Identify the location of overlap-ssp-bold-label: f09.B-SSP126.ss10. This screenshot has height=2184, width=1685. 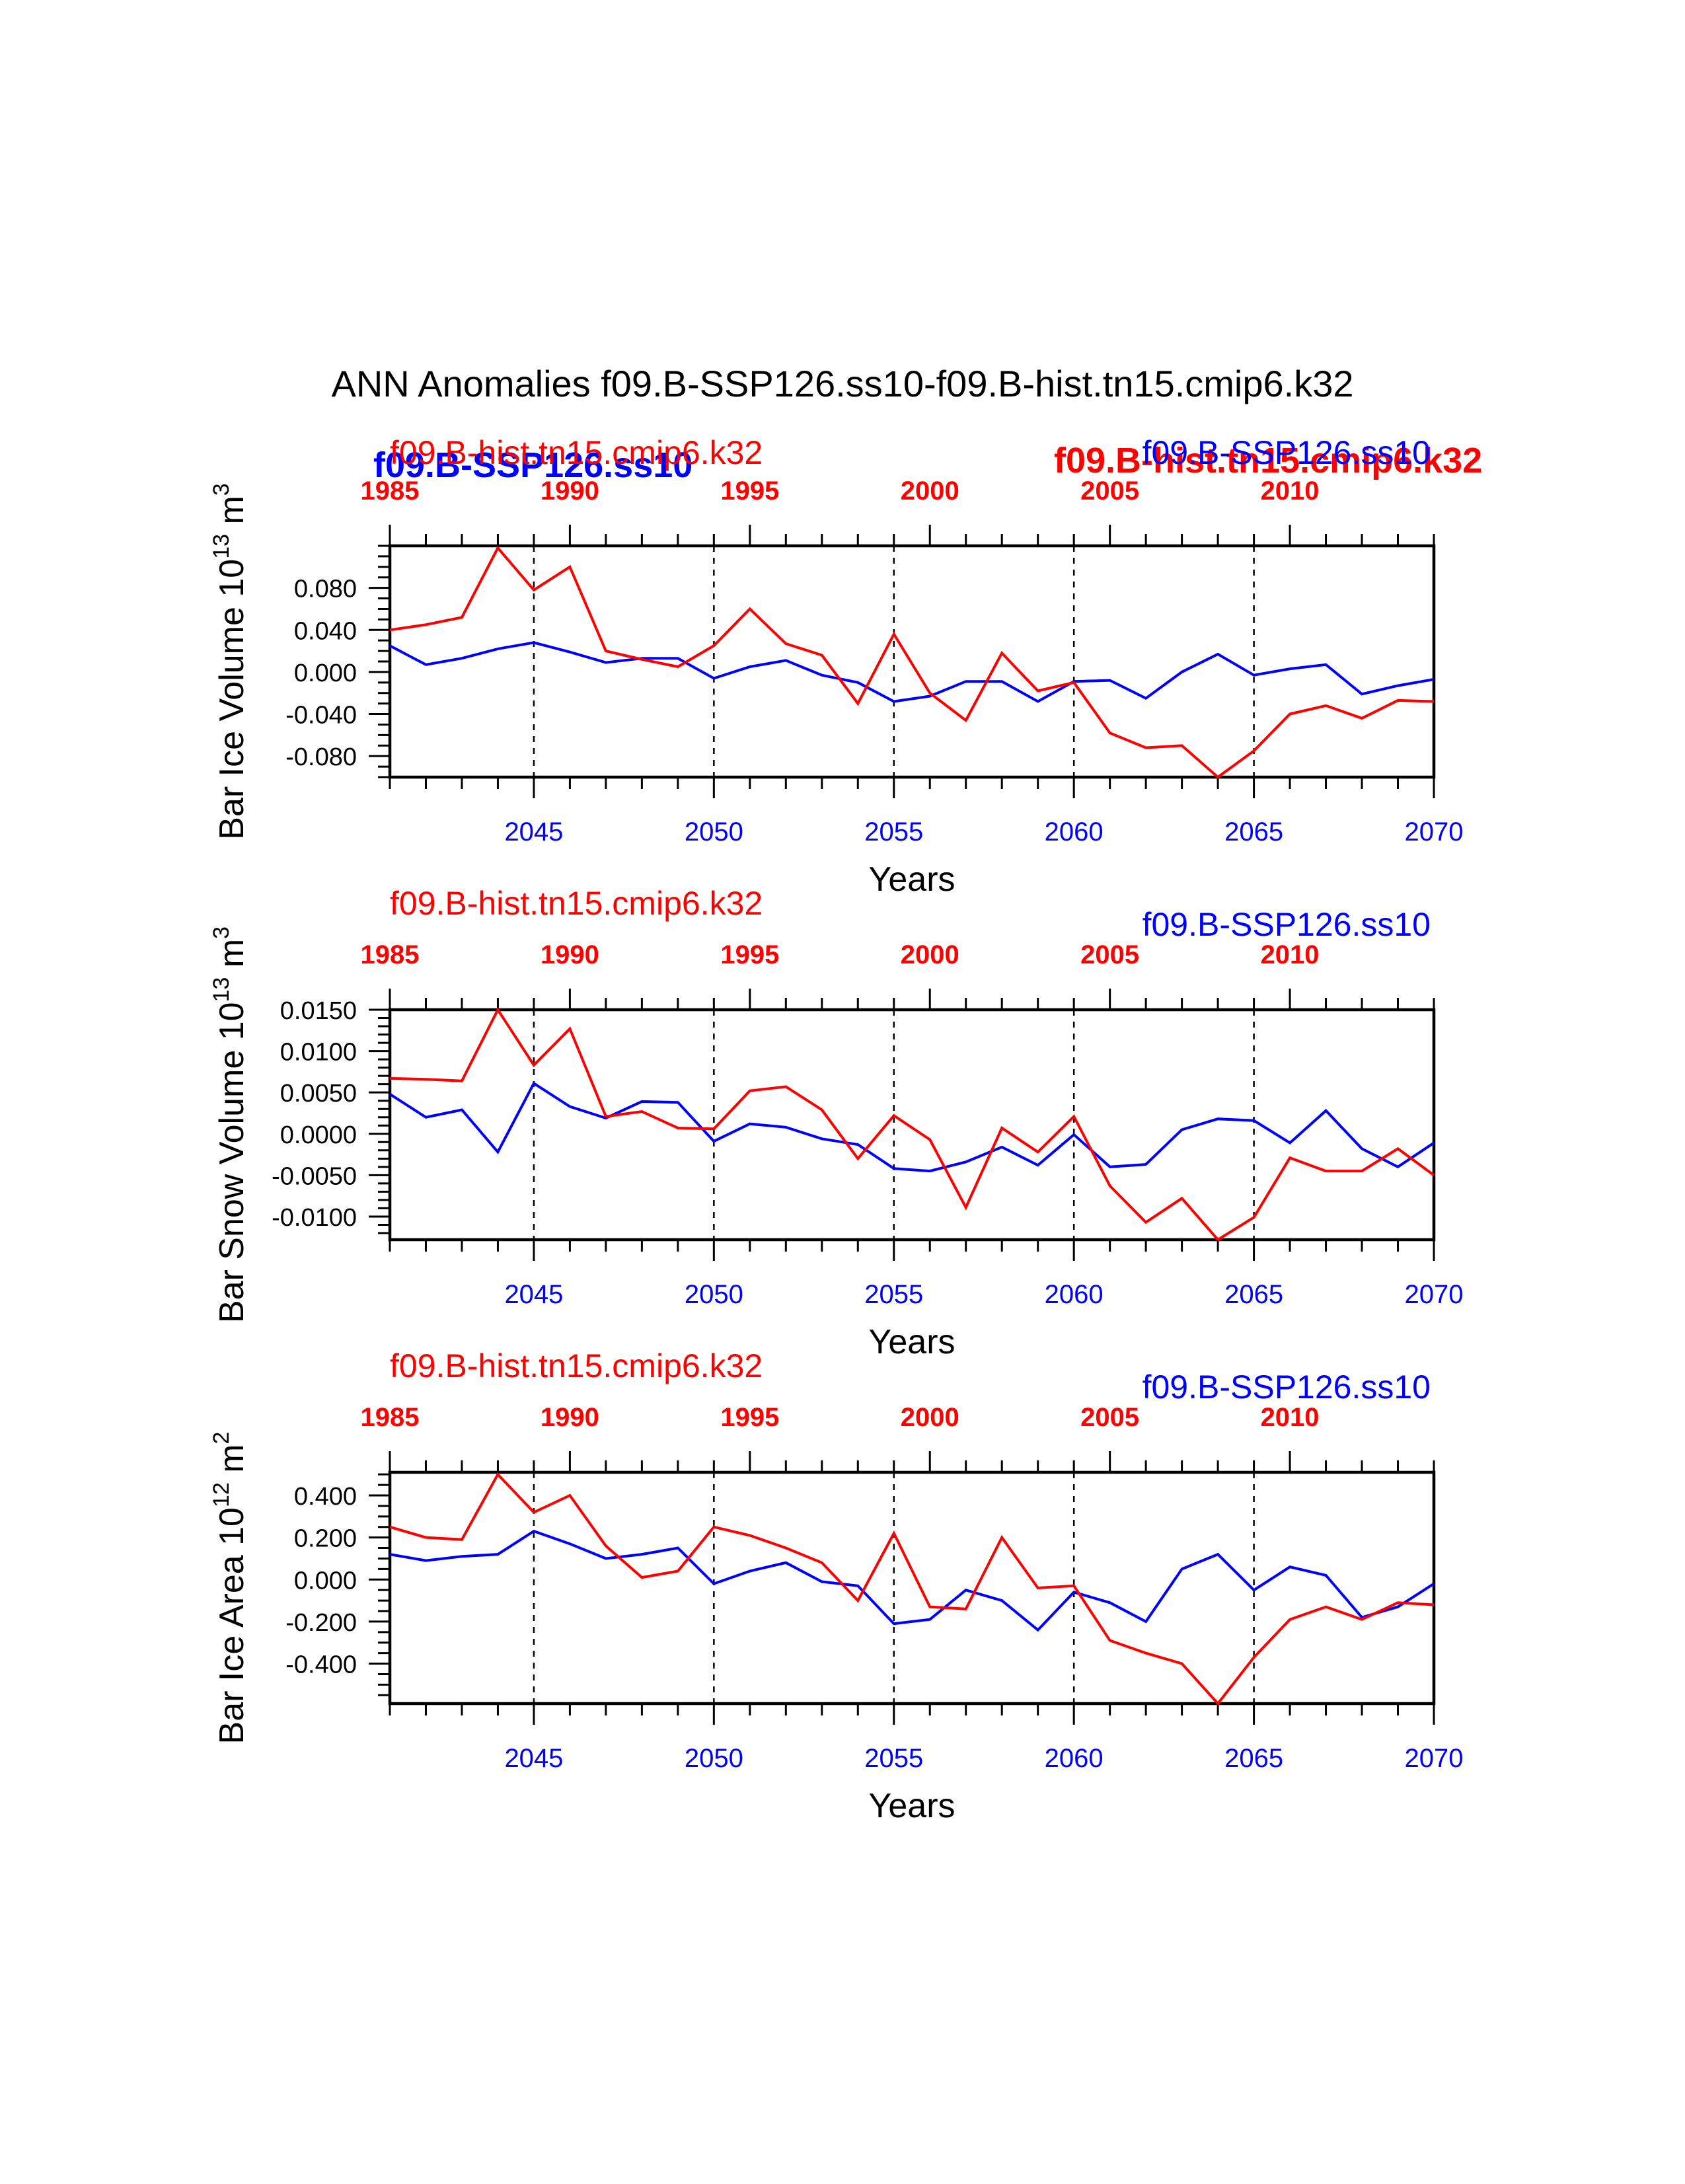
(533, 465).